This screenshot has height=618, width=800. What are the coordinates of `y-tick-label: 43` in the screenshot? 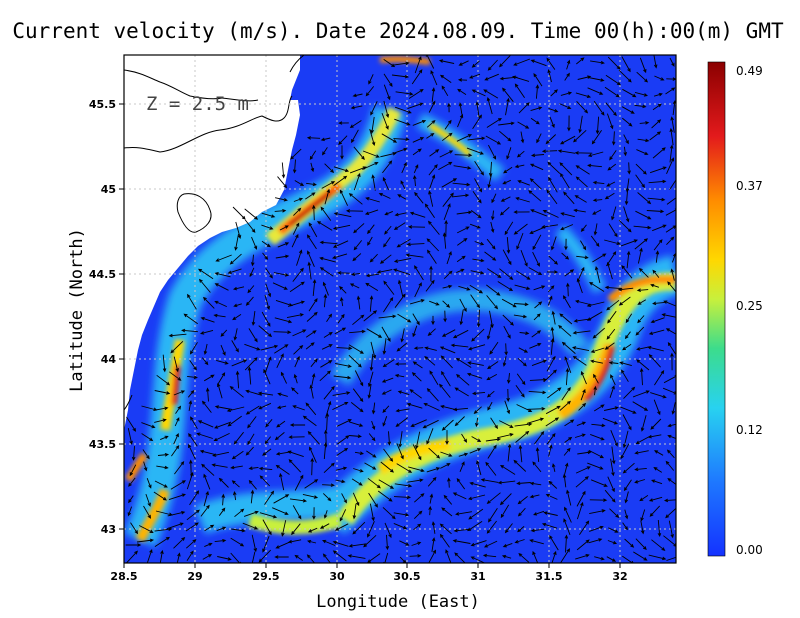 It's located at (108, 529).